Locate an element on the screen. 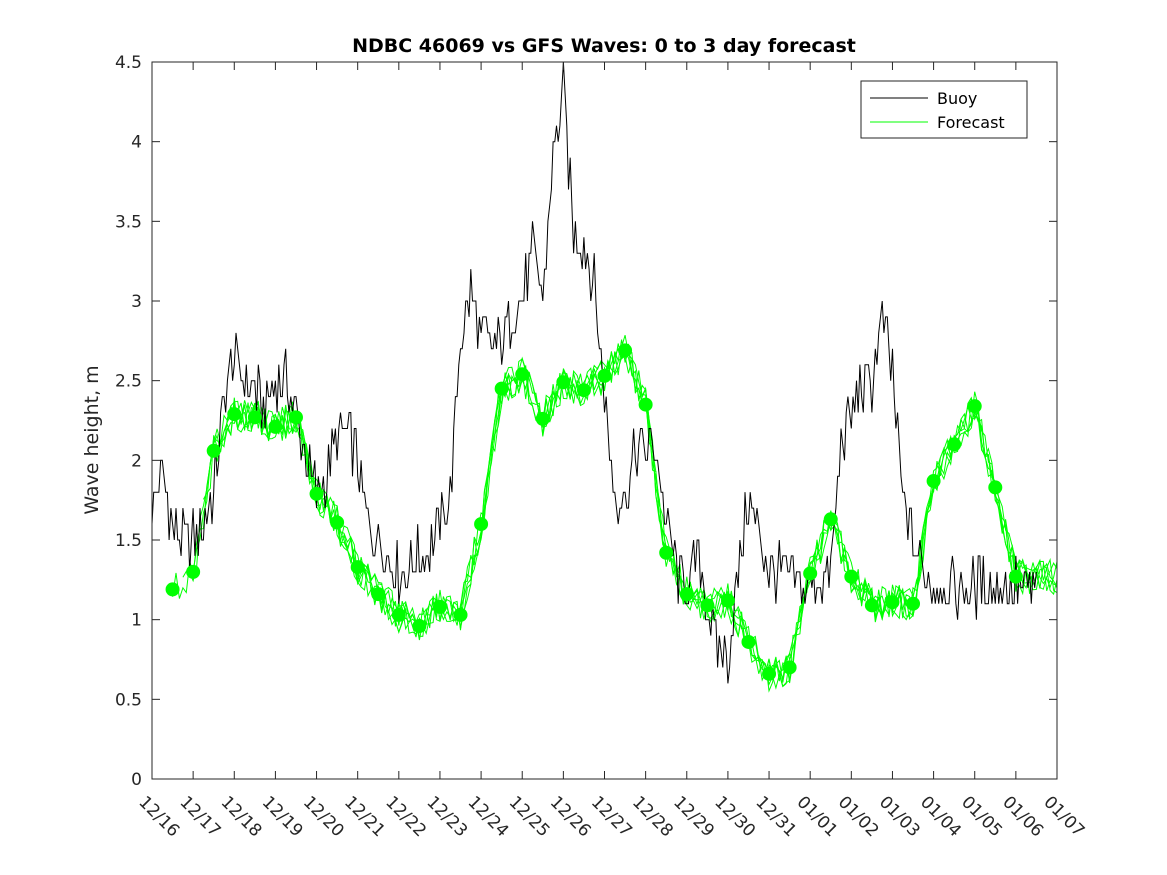 The width and height of the screenshot is (1167, 875). y-tick-label: 3.5 is located at coordinates (128, 222).